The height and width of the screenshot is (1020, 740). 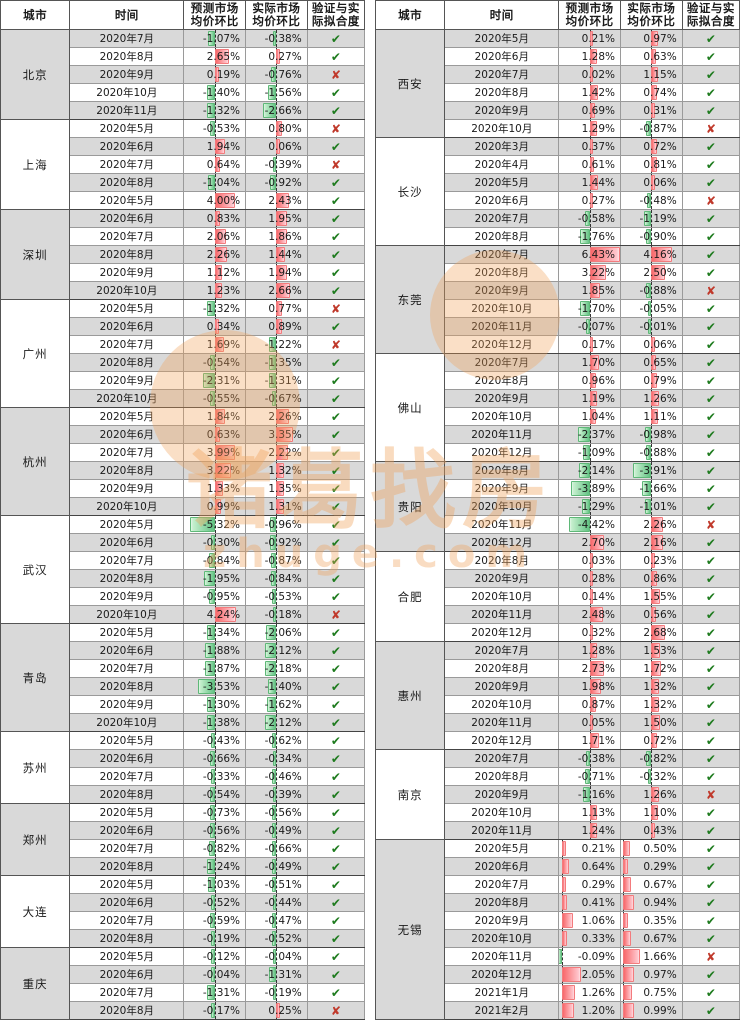 What do you see at coordinates (660, 812) in the screenshot?
I see `value-text: 1.10%` at bounding box center [660, 812].